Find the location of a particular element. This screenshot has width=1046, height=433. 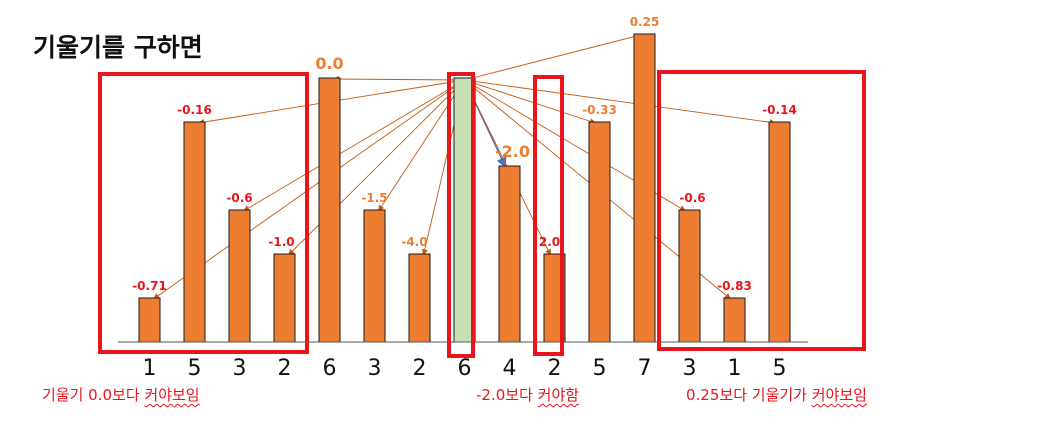

left-note-emphasis: 커야보임 is located at coordinates (172, 395).